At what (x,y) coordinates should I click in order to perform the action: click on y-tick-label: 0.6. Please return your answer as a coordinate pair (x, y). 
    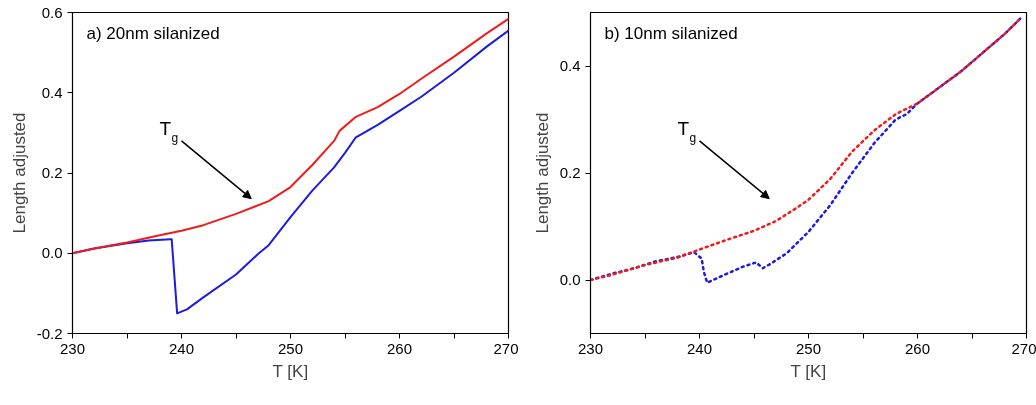
    Looking at the image, I should click on (52, 12).